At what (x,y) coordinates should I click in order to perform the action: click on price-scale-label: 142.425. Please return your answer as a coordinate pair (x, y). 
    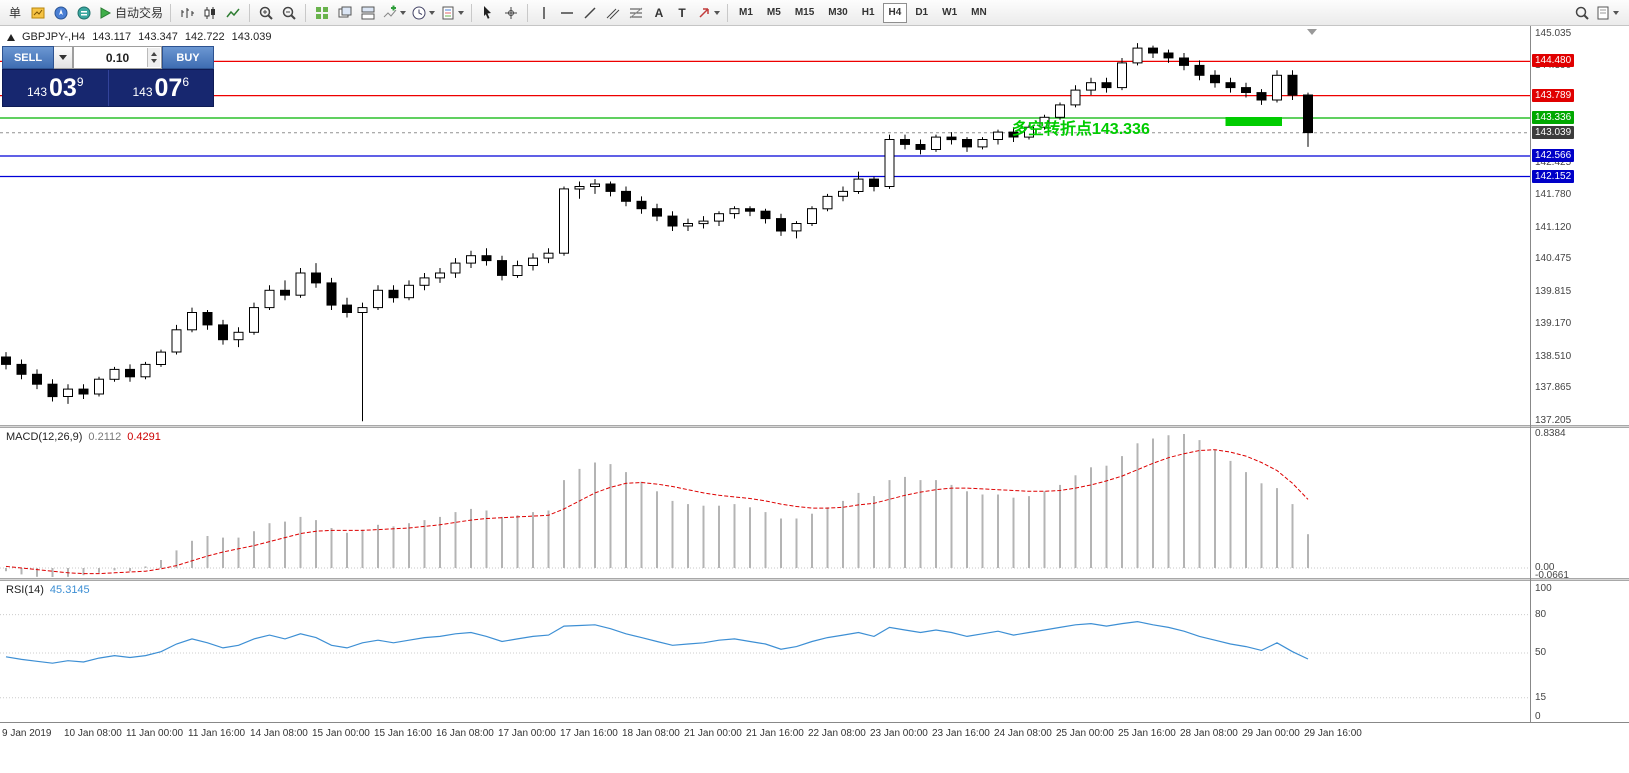
    Looking at the image, I should click on (1553, 162).